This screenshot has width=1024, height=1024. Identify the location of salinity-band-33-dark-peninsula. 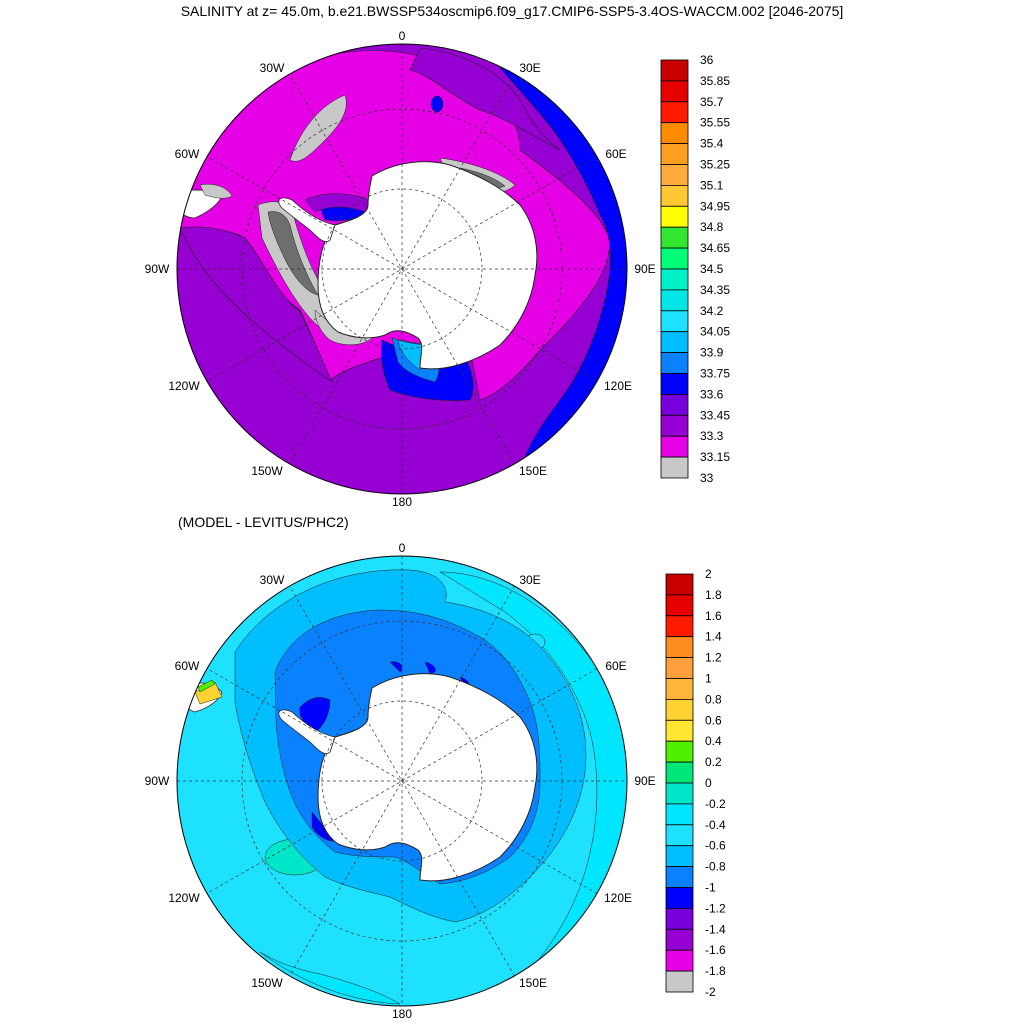
(293, 253).